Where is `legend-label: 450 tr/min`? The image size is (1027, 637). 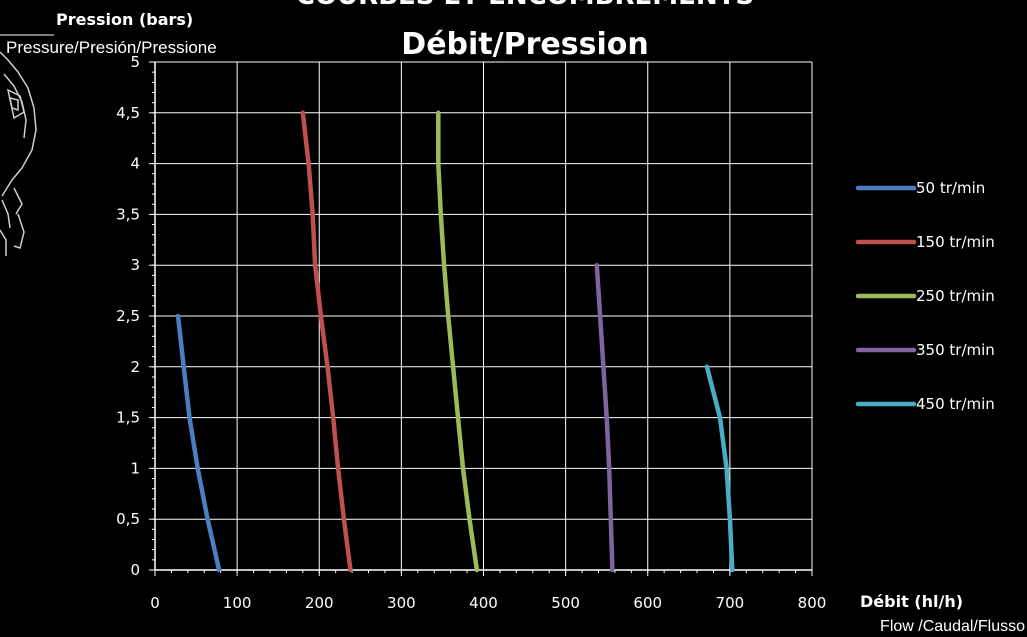 legend-label: 450 tr/min is located at coordinates (955, 404).